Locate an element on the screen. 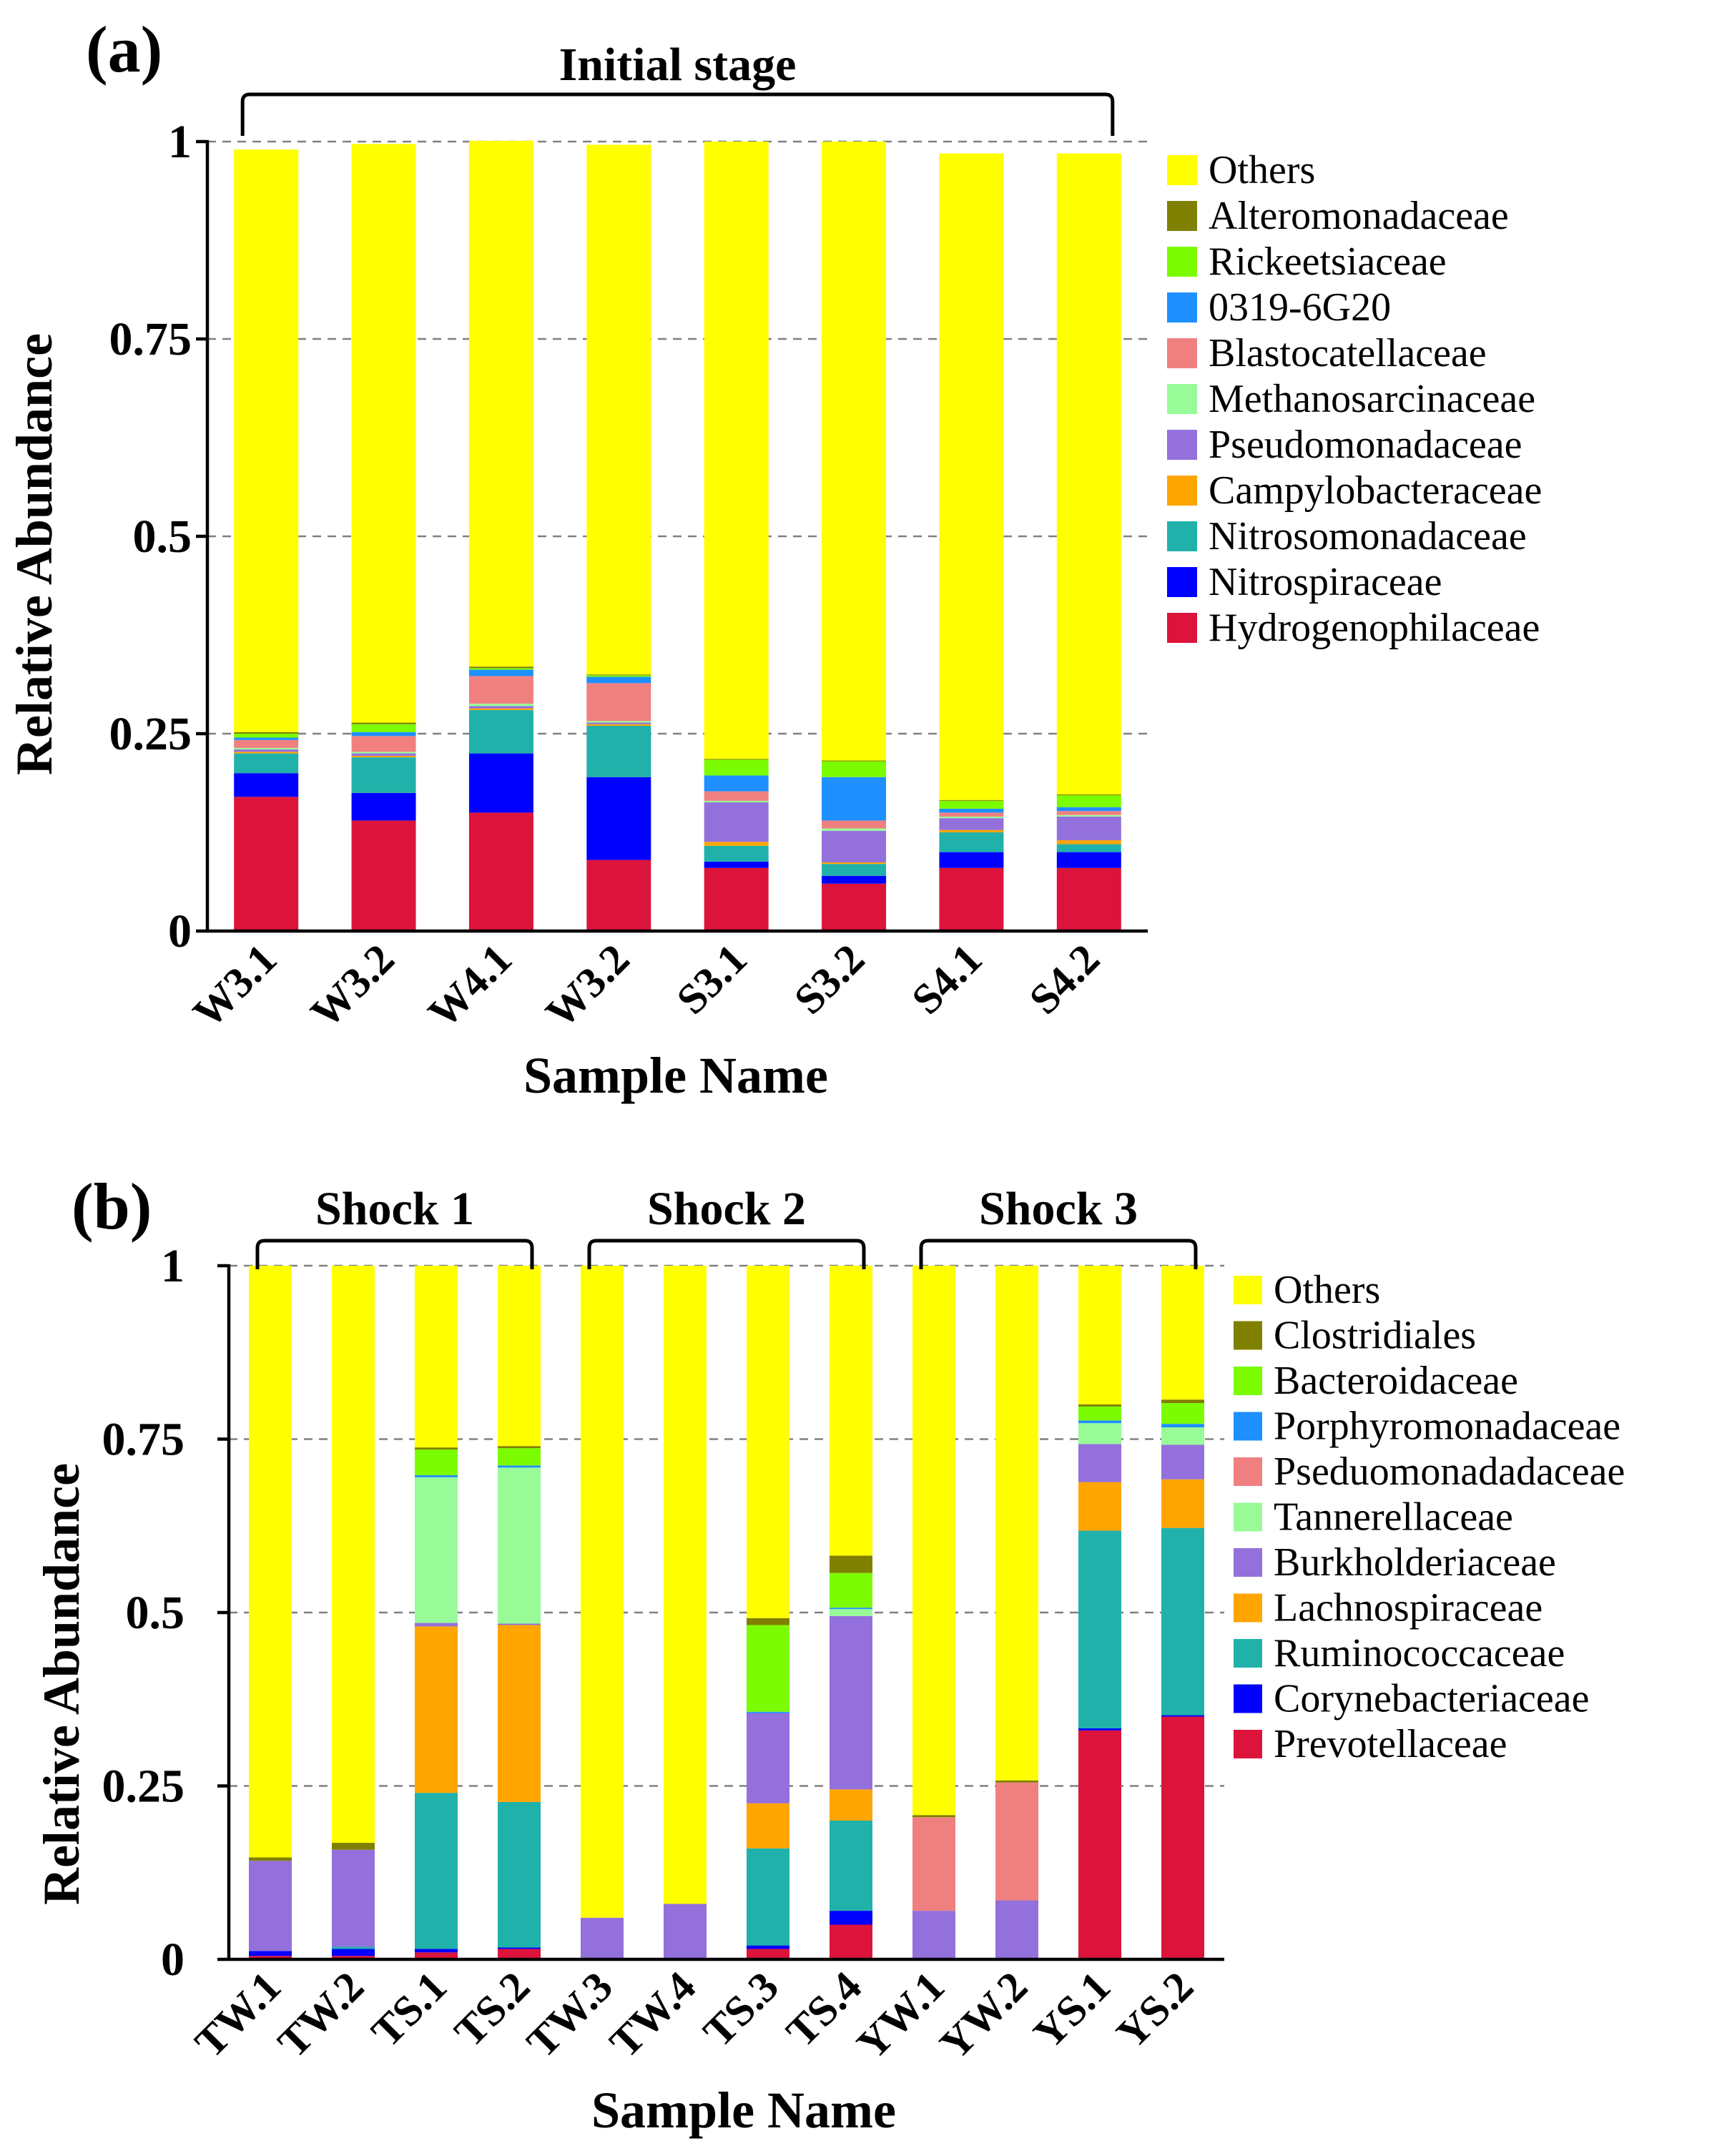 This screenshot has height=2156, width=1732. legend-label: Corynebacteriaceae is located at coordinates (1432, 1699).